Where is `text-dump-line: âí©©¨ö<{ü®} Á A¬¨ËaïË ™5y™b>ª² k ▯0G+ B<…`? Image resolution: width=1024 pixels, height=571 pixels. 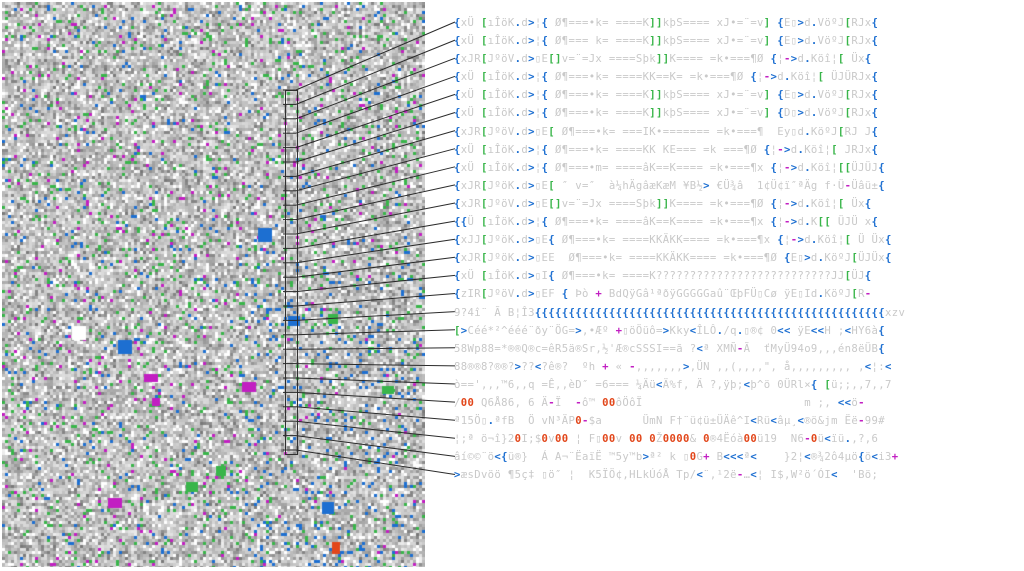 text-dump-line: âí©©¨ö<{ü®} Á A¬¨ËaïË ™5y™b>ª² k ▯0G+ B<… is located at coordinates (676, 457).